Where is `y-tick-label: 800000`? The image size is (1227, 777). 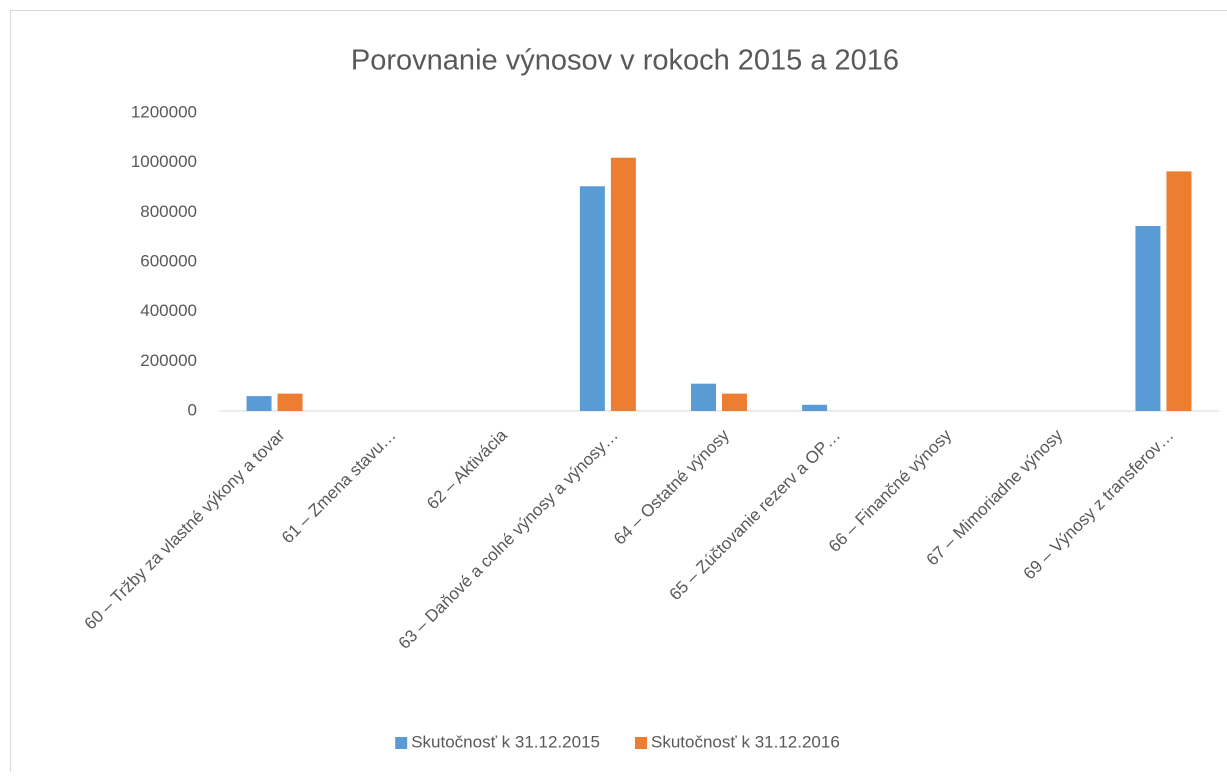 y-tick-label: 800000 is located at coordinates (168, 211).